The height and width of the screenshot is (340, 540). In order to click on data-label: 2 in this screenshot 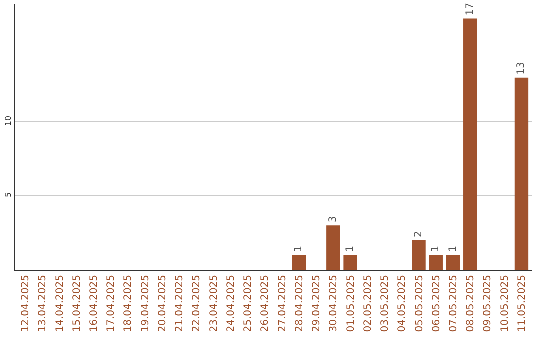, I will do `click(419, 234)`.